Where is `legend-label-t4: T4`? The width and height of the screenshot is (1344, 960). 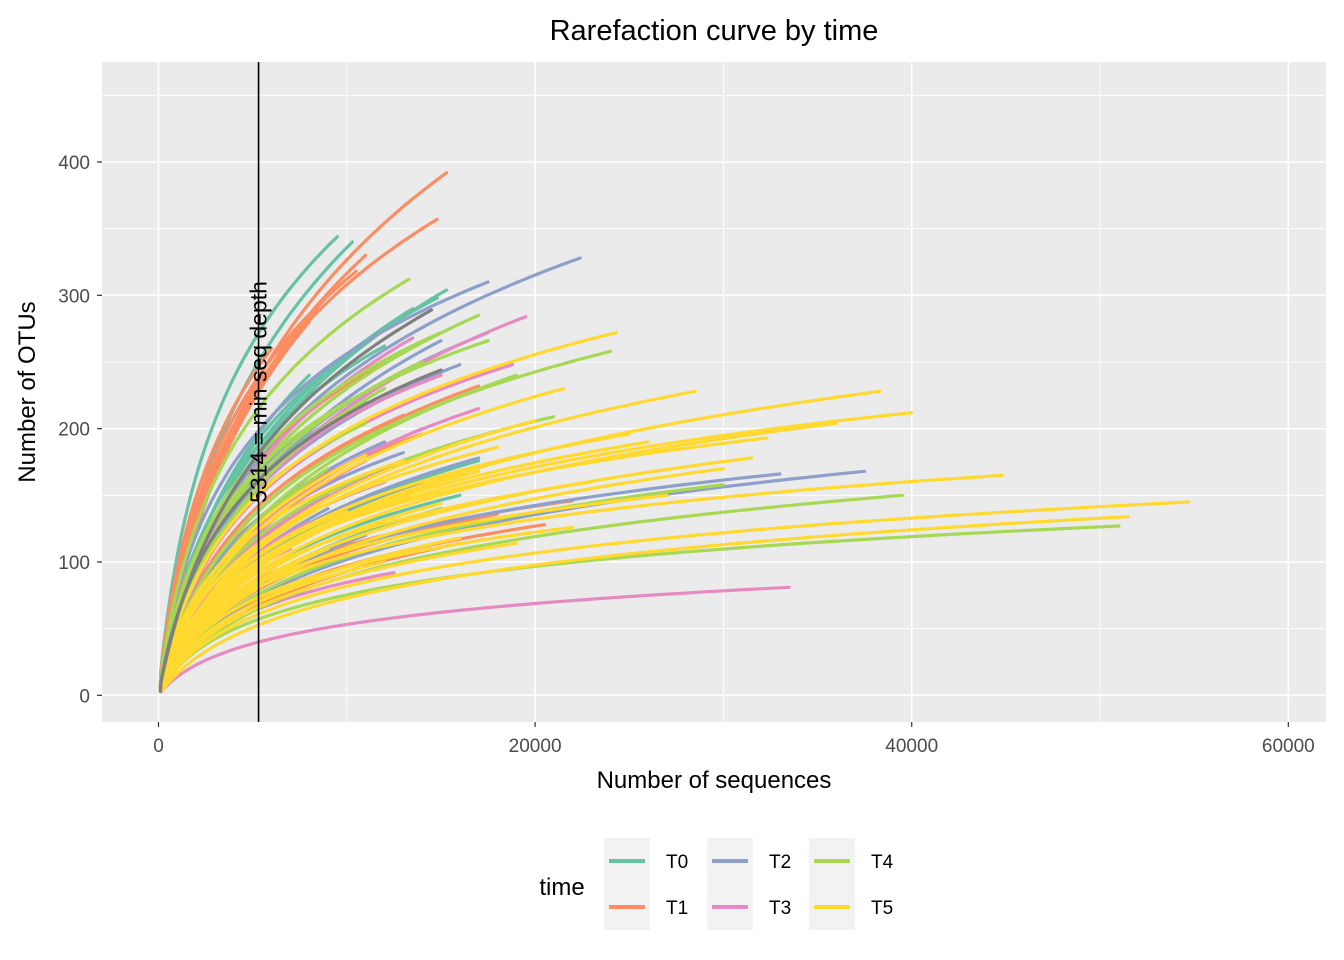
legend-label-t4: T4 is located at coordinates (882, 862).